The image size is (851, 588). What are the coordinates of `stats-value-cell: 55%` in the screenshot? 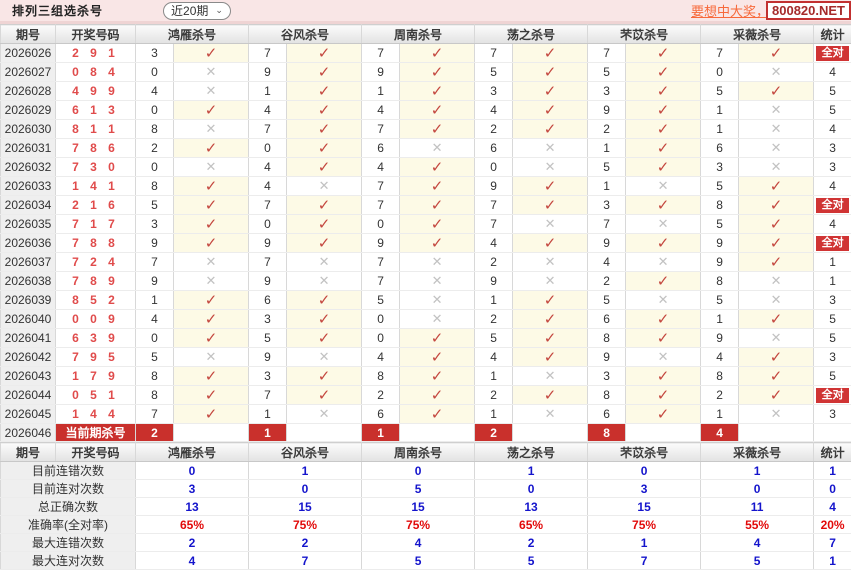 It's located at (757, 524).